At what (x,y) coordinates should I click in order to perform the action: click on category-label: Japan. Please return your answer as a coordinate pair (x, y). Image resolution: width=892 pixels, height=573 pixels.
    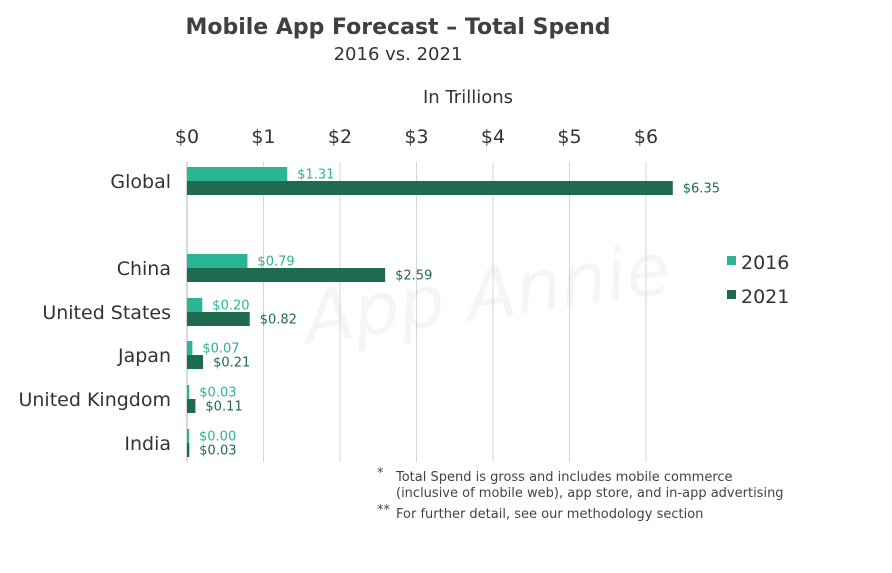
    Looking at the image, I should click on (144, 356).